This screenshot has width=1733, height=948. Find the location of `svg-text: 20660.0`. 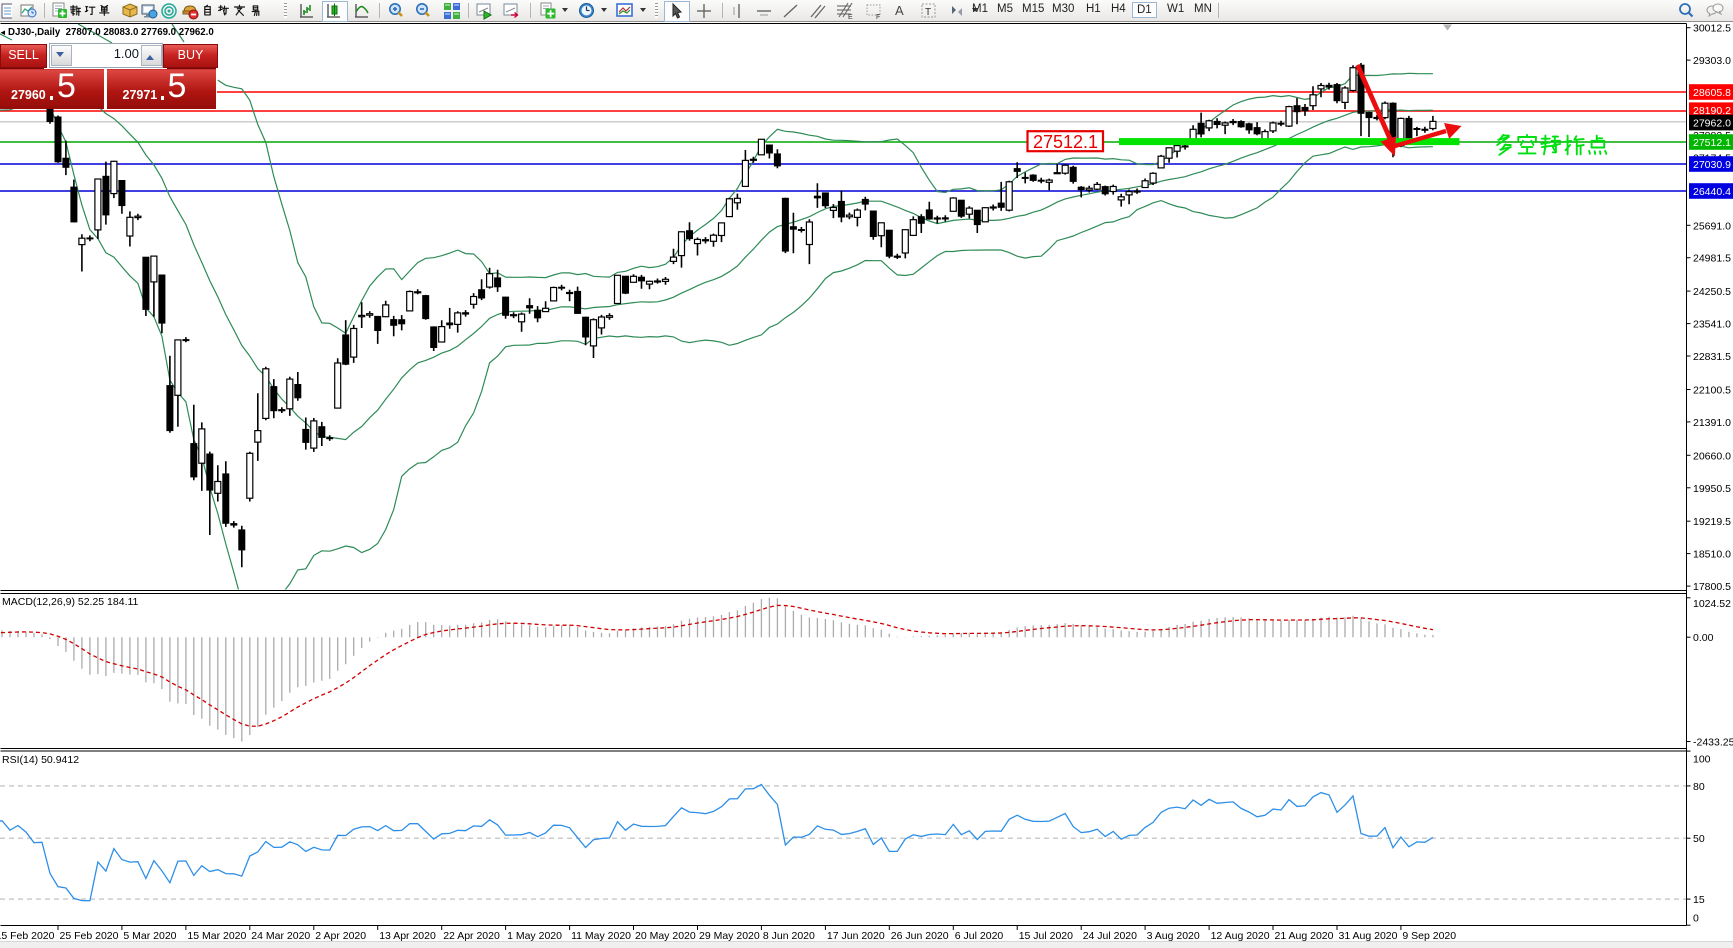

svg-text: 20660.0 is located at coordinates (1712, 456).